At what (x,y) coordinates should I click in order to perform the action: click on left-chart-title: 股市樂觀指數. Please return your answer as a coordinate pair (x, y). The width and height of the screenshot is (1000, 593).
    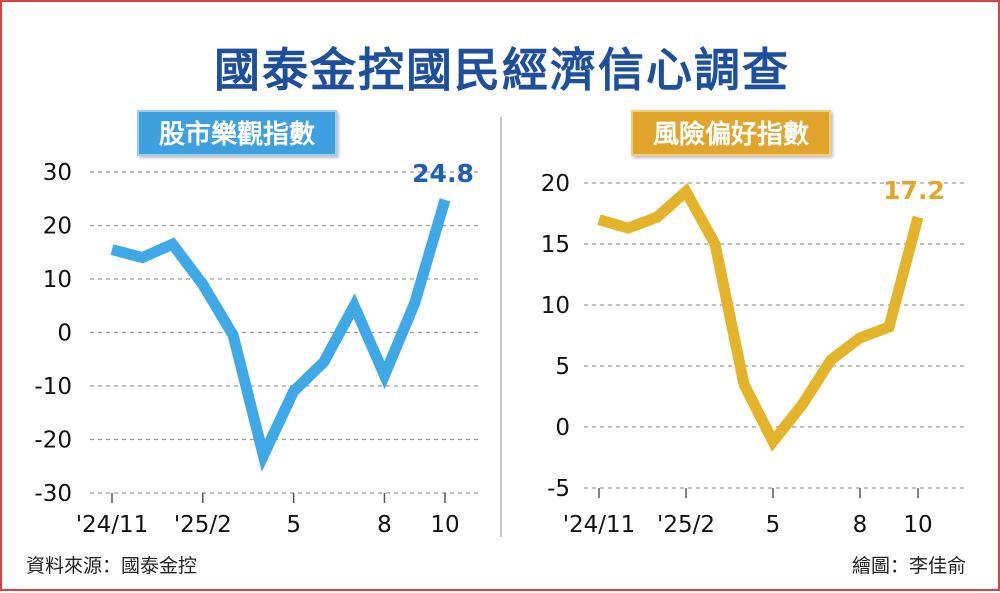
    Looking at the image, I should click on (237, 133).